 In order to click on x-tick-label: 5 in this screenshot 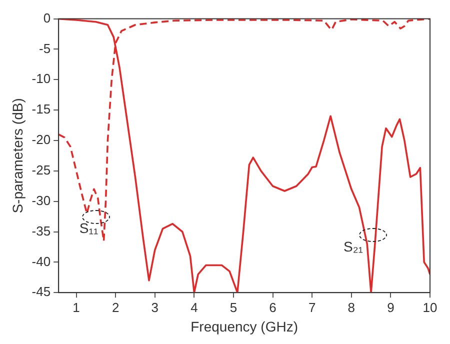, I will do `click(234, 307)`.